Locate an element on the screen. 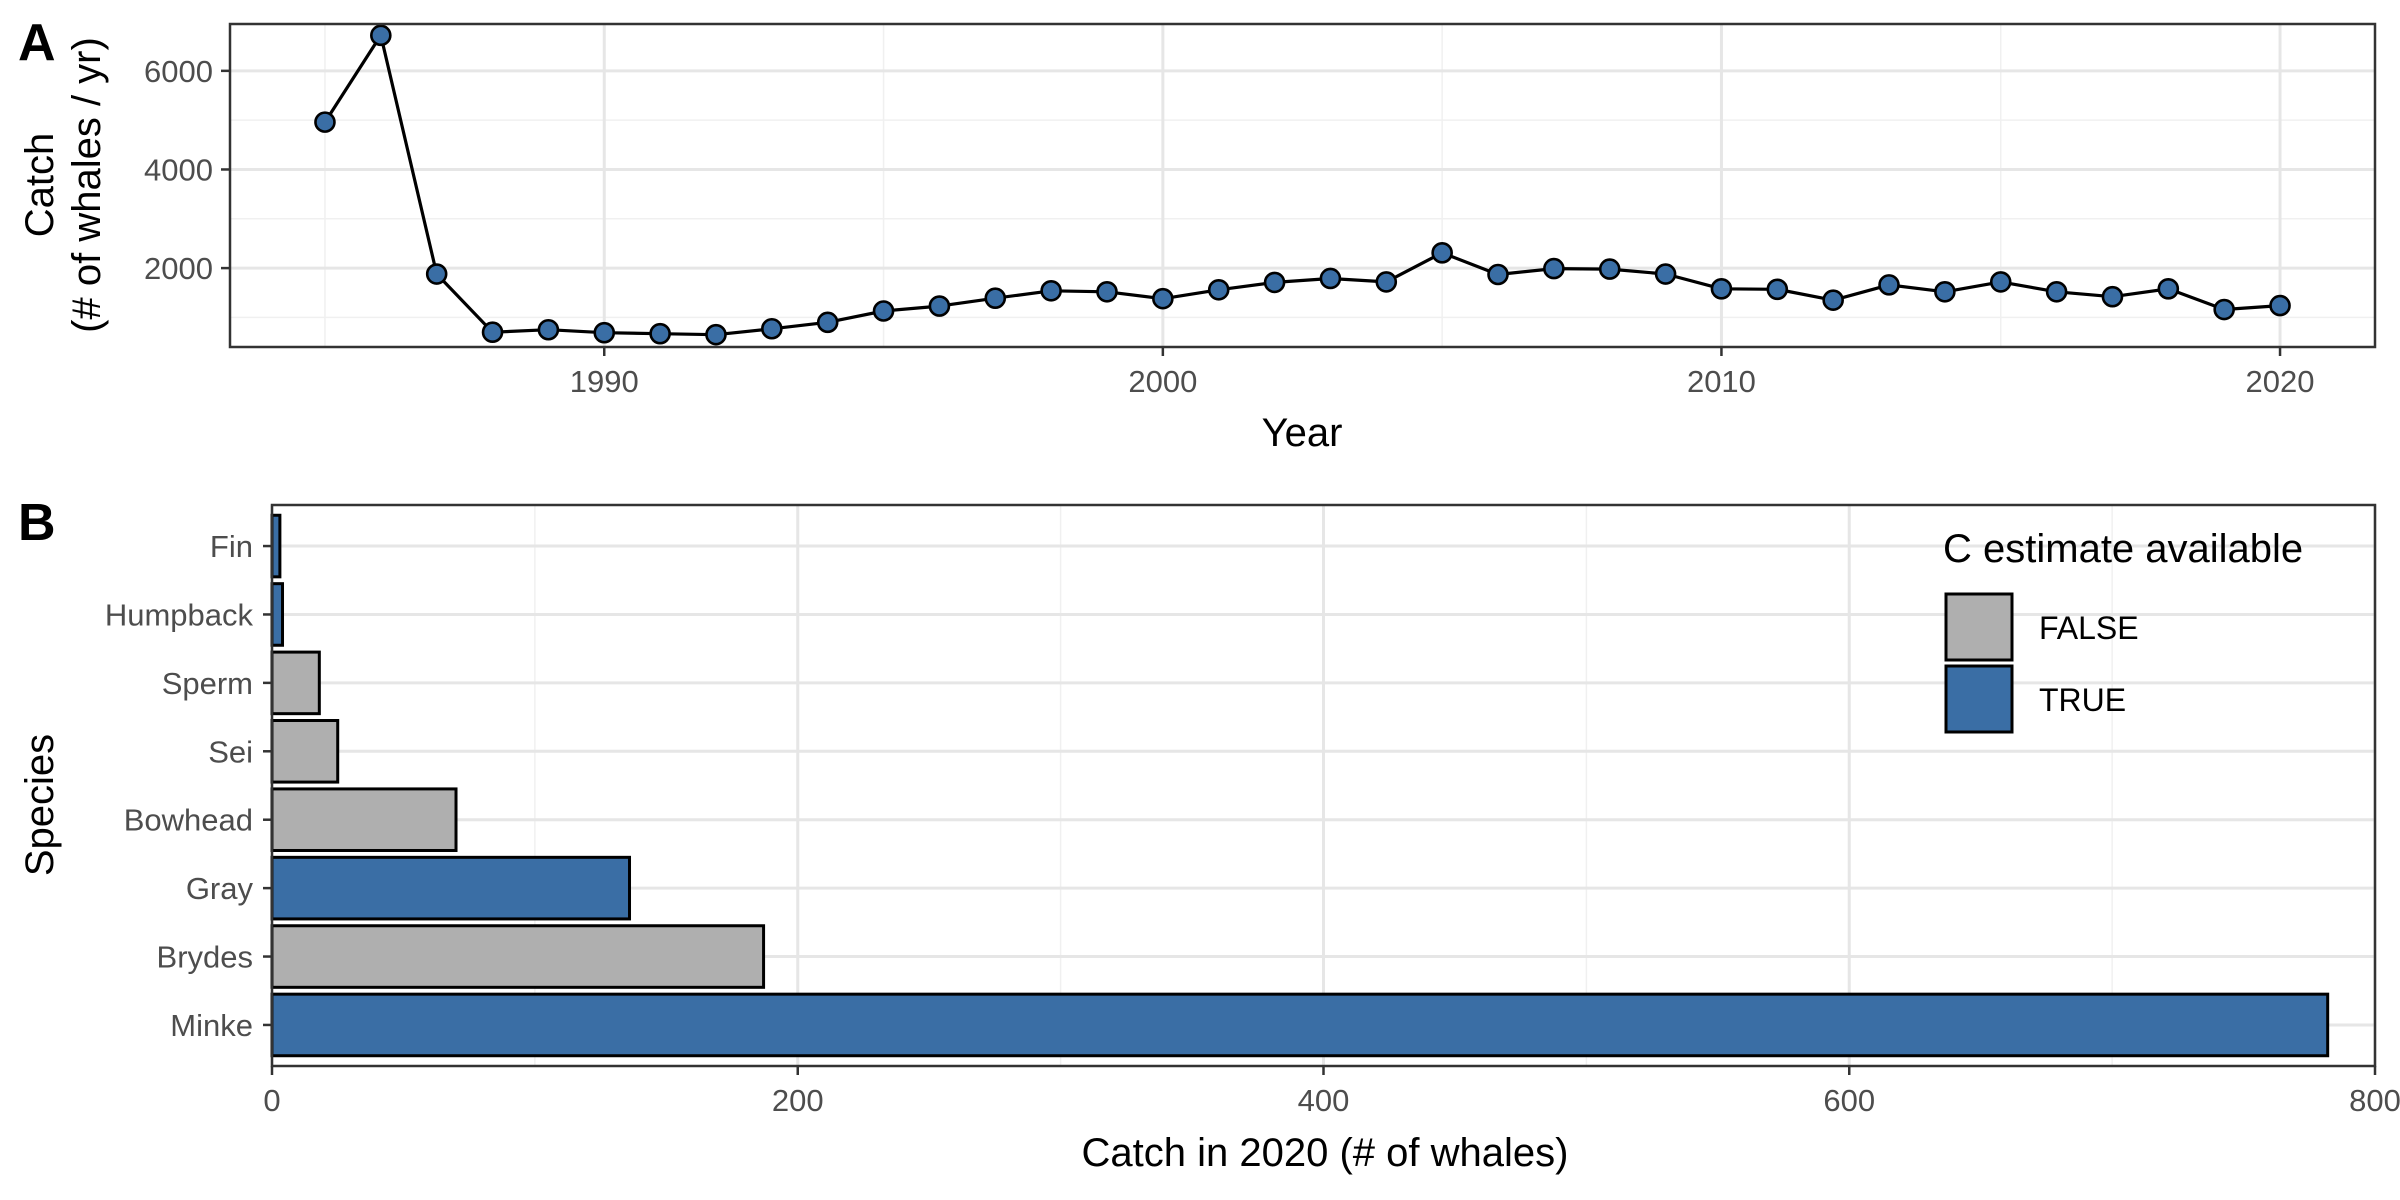 This screenshot has width=2400, height=1200. legend: C estimate available FALSE TRUE is located at coordinates (2123, 630).